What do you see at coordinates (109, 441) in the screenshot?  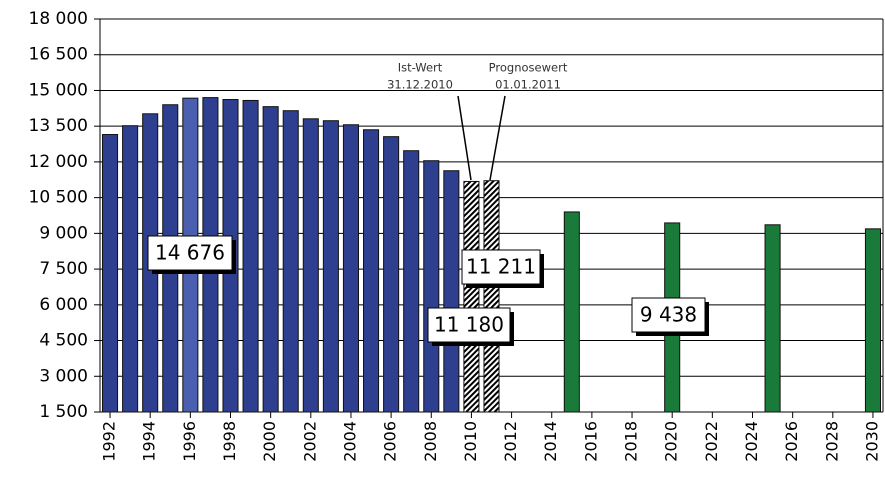 I see `x-tick-label: 1992` at bounding box center [109, 441].